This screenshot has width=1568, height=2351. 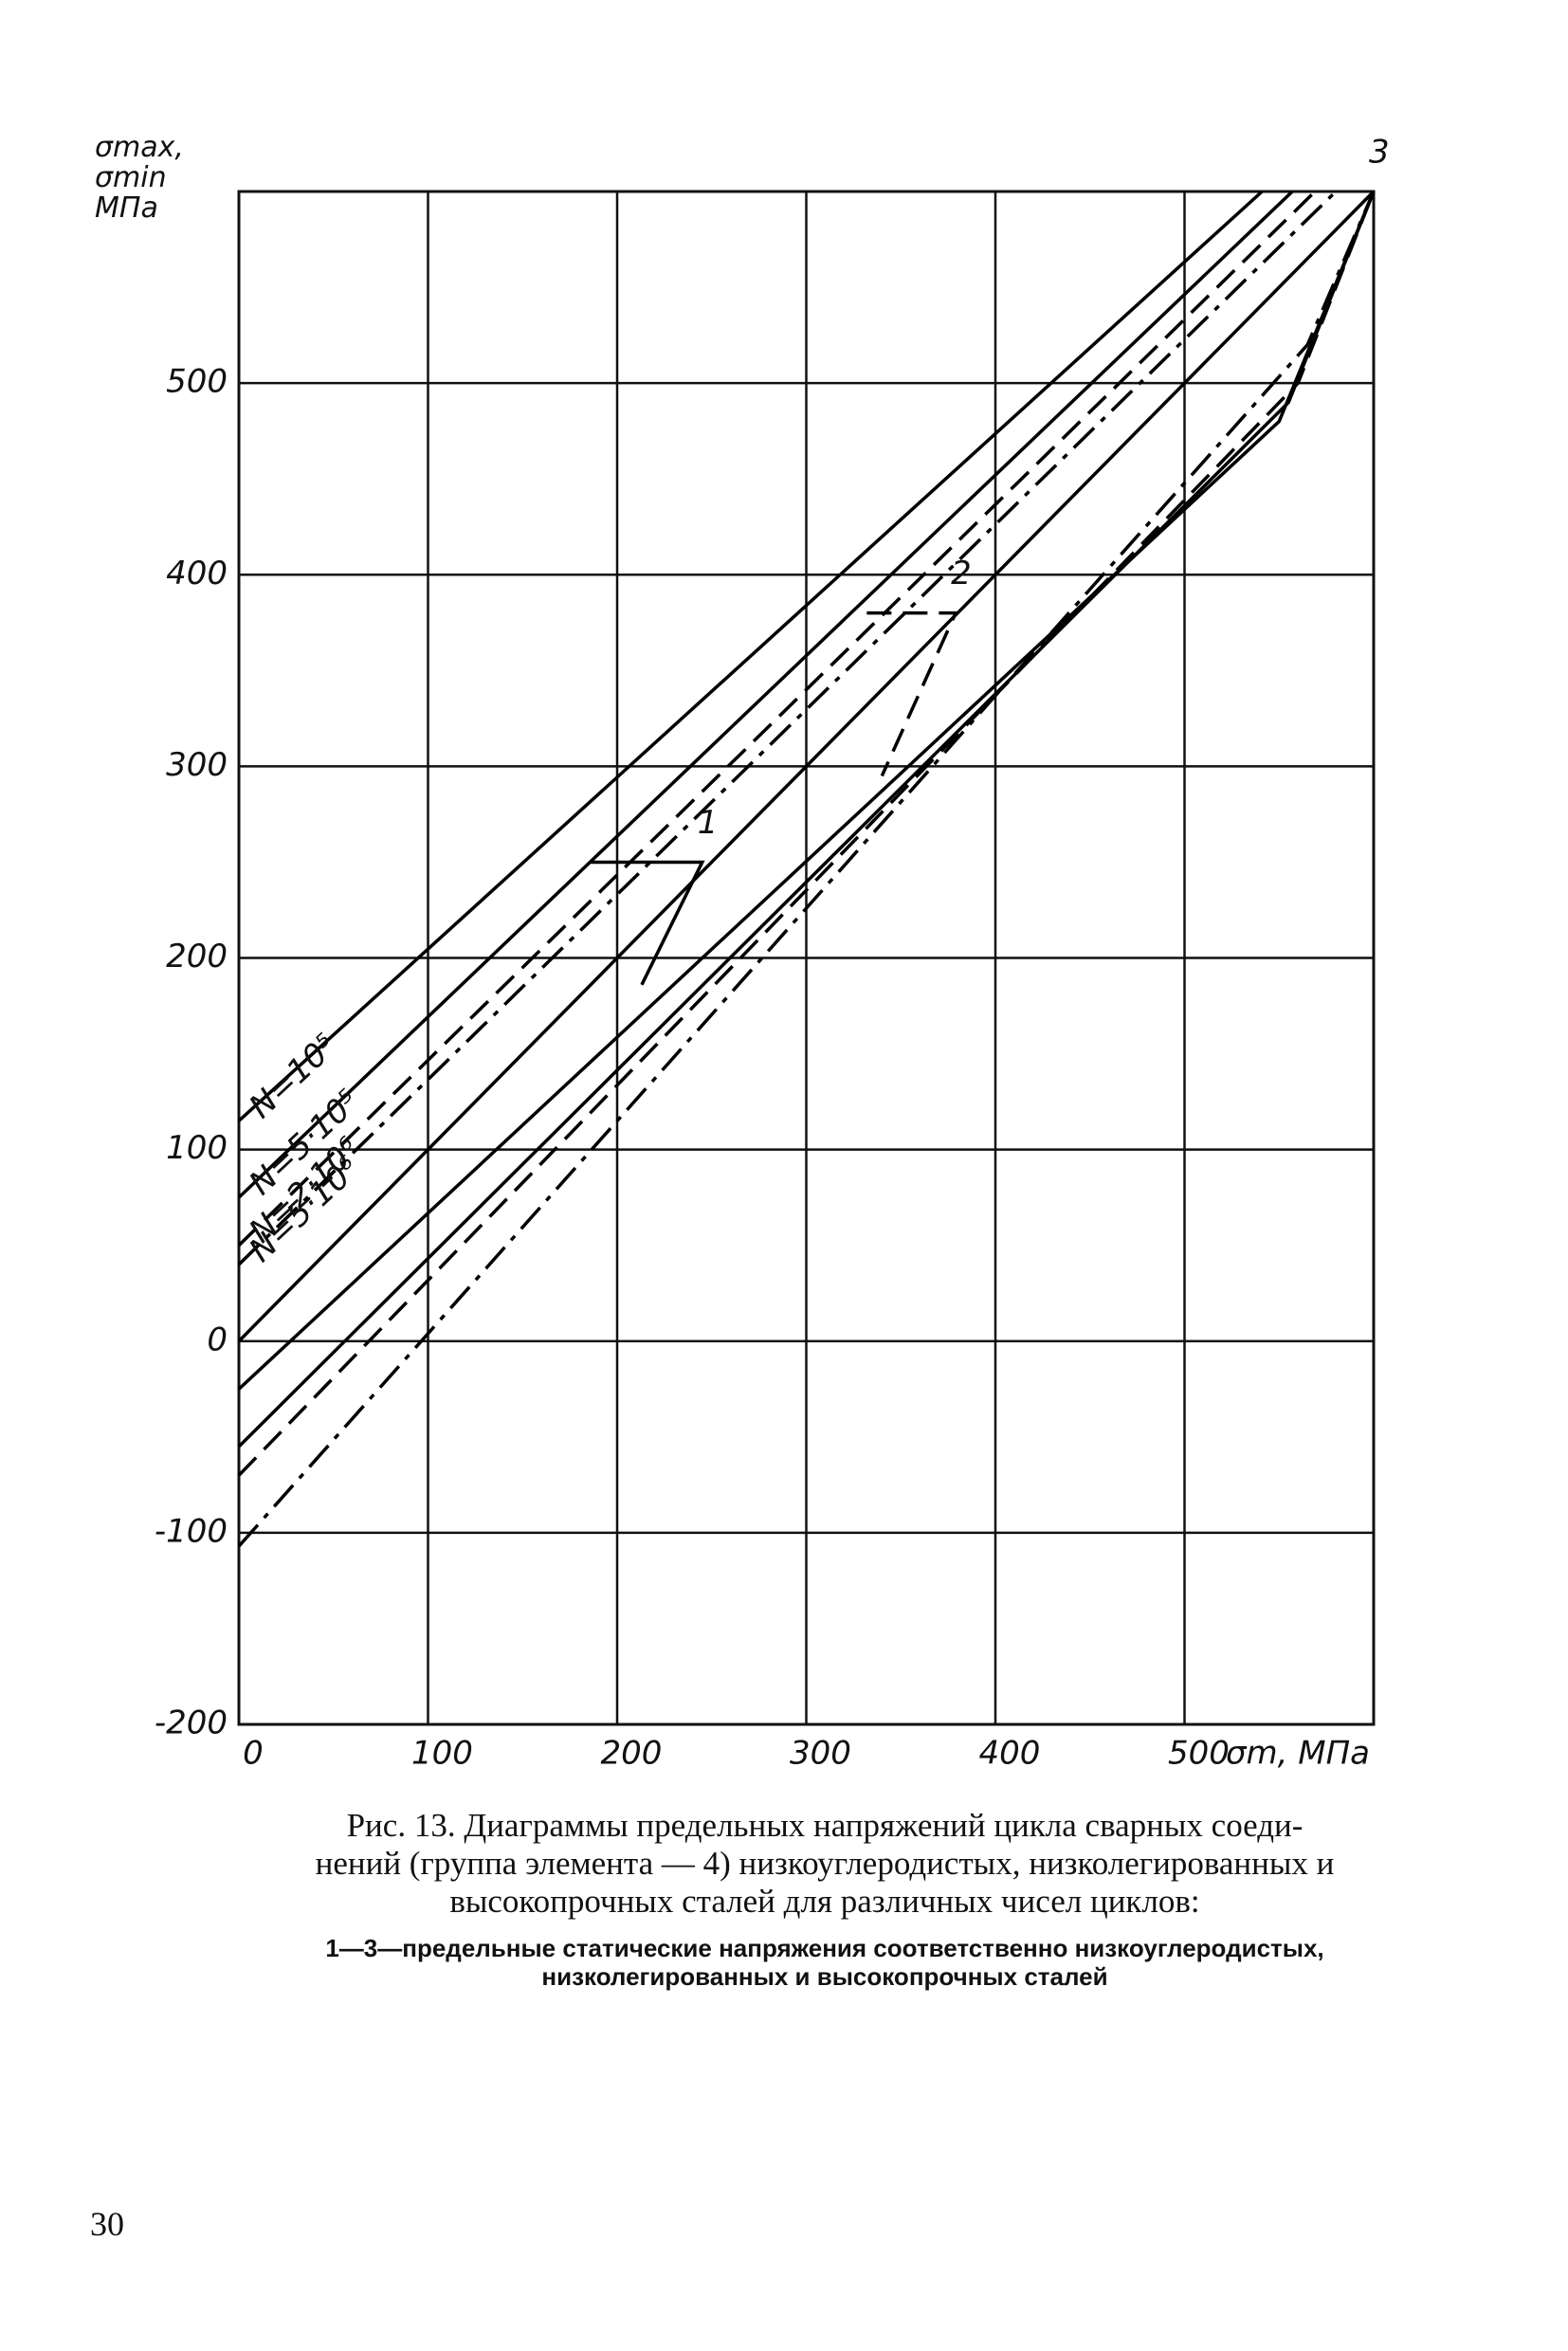 What do you see at coordinates (191, 1723) in the screenshot?
I see `y-tick-label: -200` at bounding box center [191, 1723].